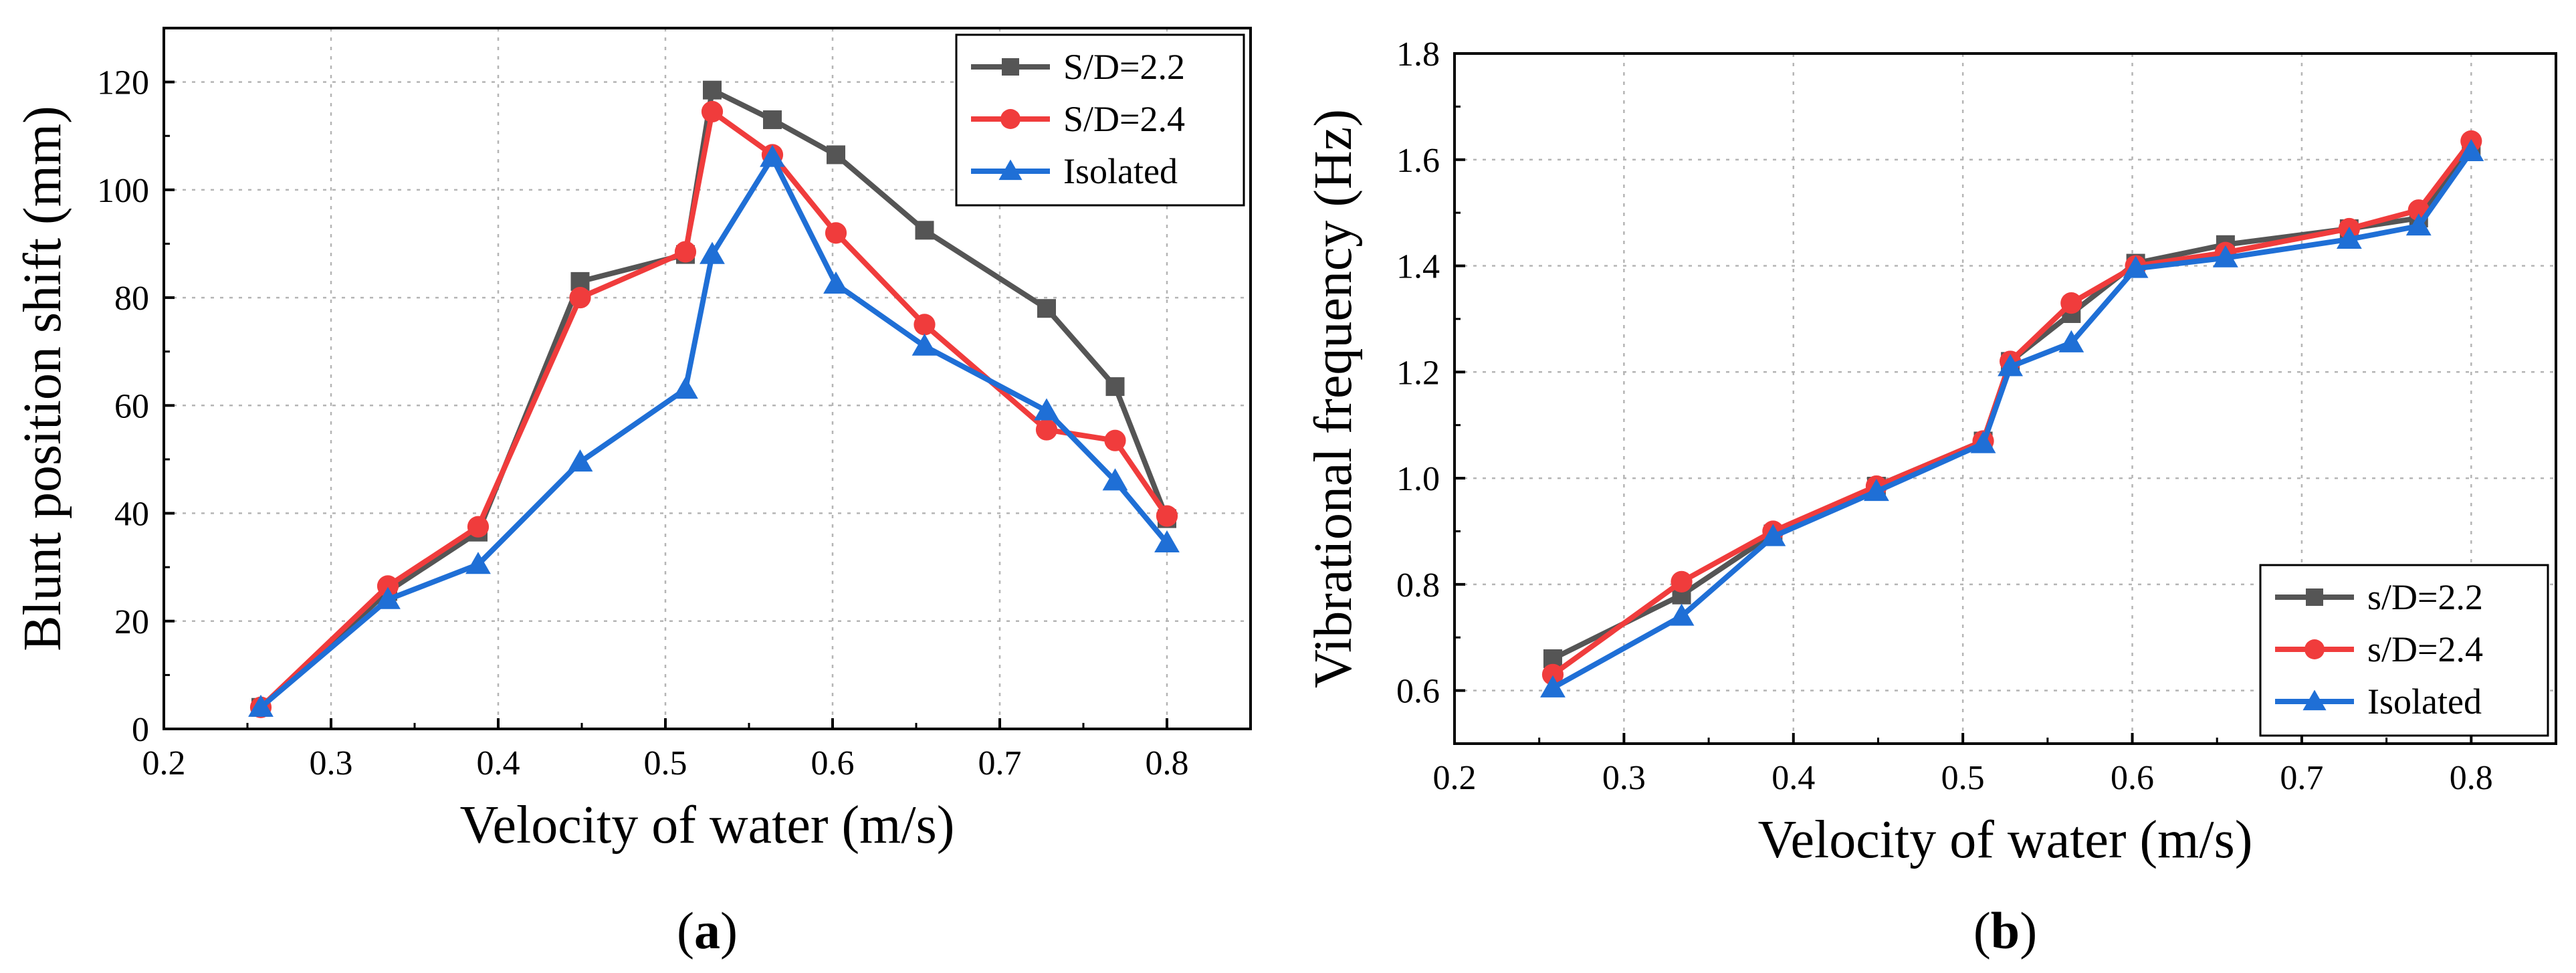 This screenshot has height=973, width=2576. What do you see at coordinates (131, 299) in the screenshot?
I see `y-tick-label: 80` at bounding box center [131, 299].